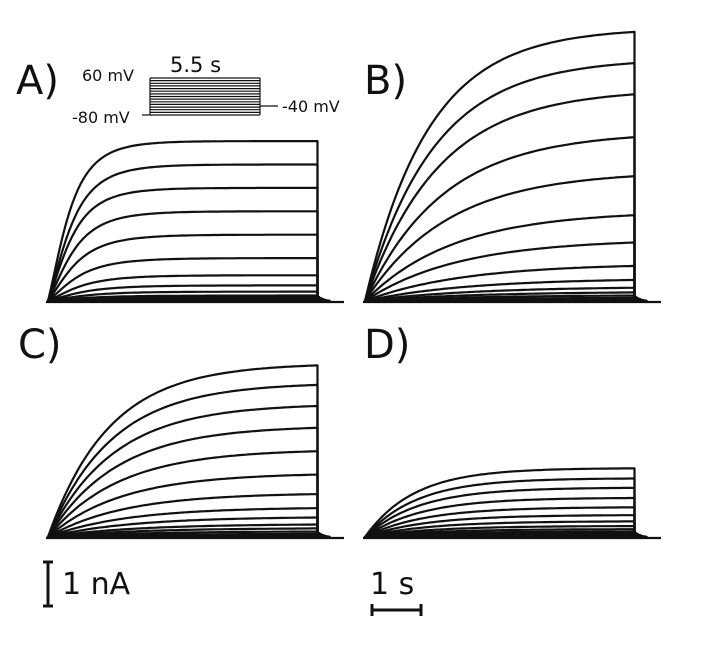  What do you see at coordinates (37, 81) in the screenshot?
I see `panel-a-label: A)` at bounding box center [37, 81].